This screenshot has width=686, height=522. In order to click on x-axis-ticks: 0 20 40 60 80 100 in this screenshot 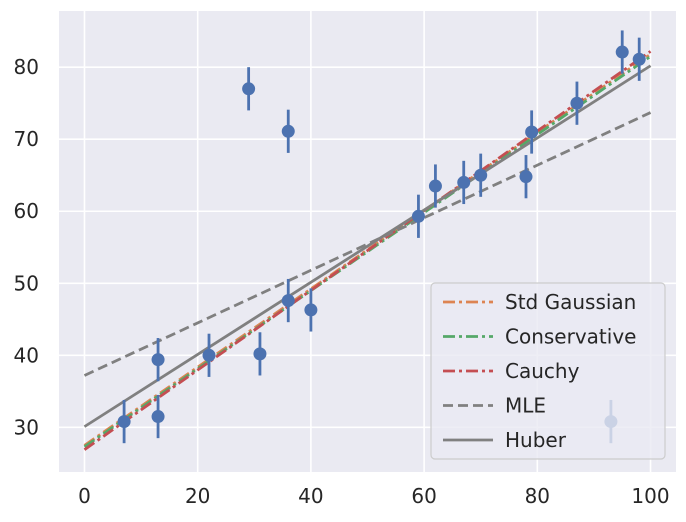, I will do `click(374, 496)`.